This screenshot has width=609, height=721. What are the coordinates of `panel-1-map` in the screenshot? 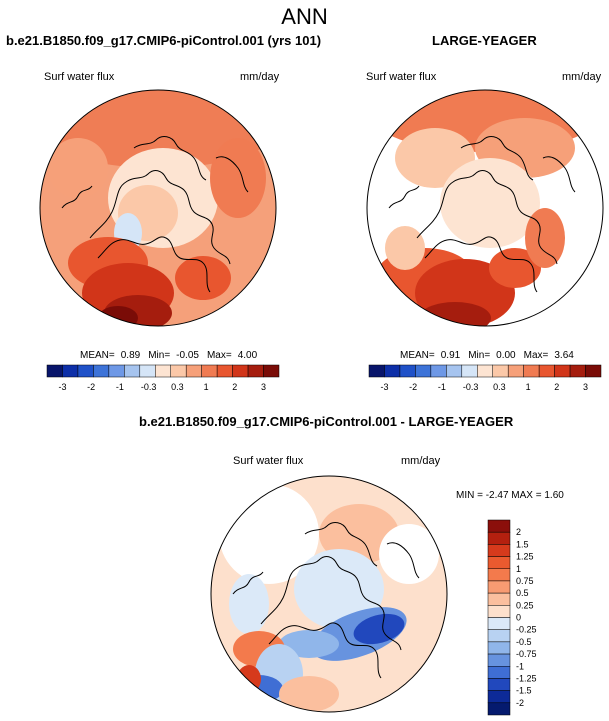 It's located at (158, 208).